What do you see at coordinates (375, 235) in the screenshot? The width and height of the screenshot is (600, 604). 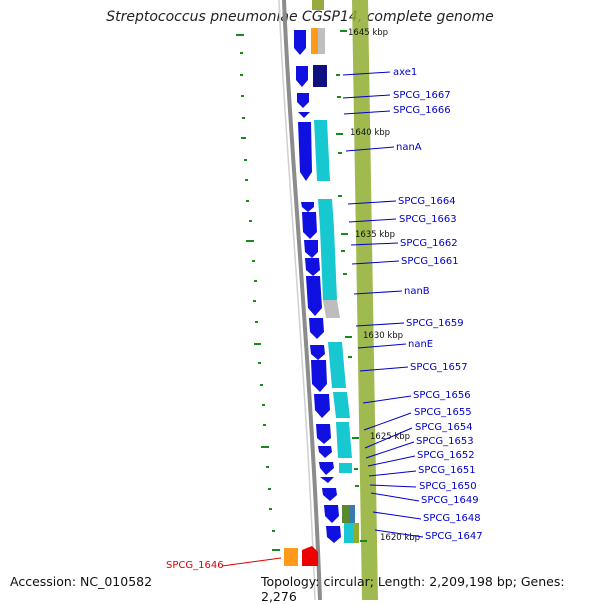 I see `kbp-label: 1635 kbp` at bounding box center [375, 235].